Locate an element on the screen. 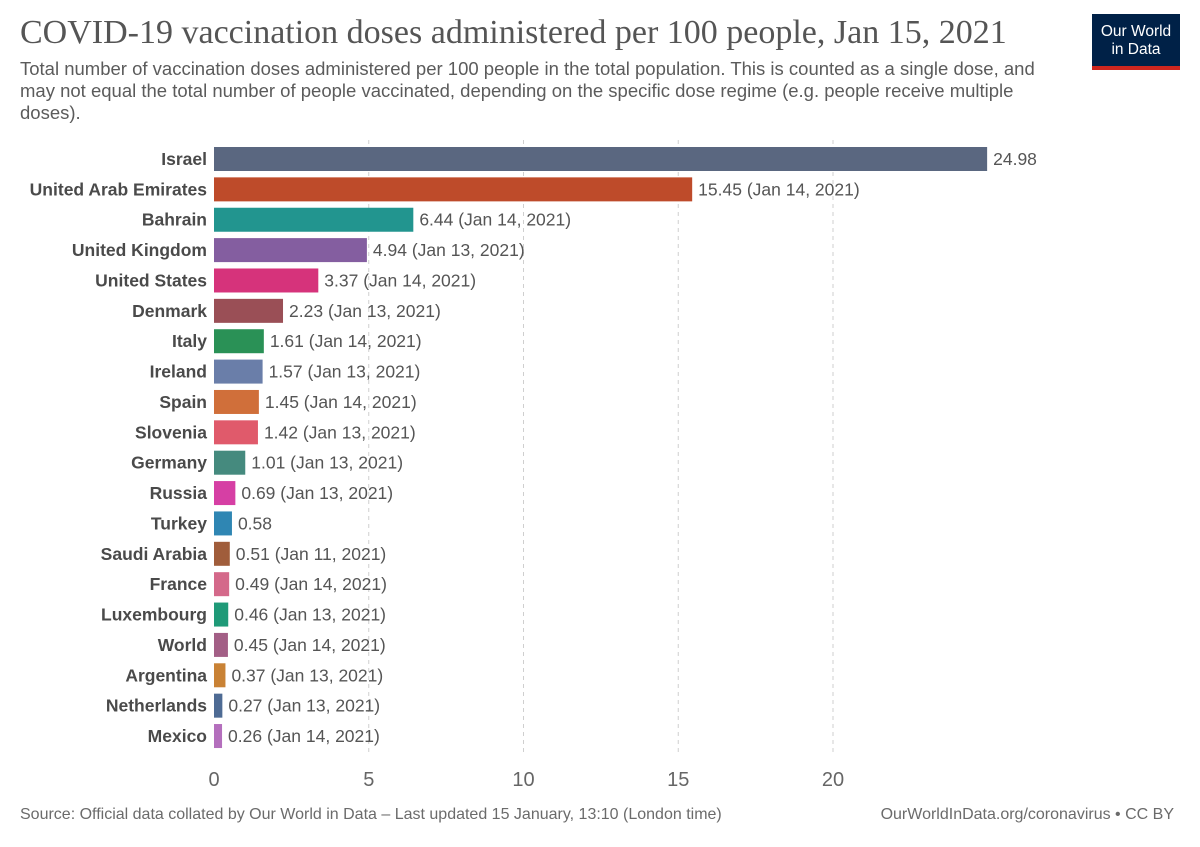 Image resolution: width=1200 pixels, height=847 pixels. category-label: United Kingdom is located at coordinates (139, 250).